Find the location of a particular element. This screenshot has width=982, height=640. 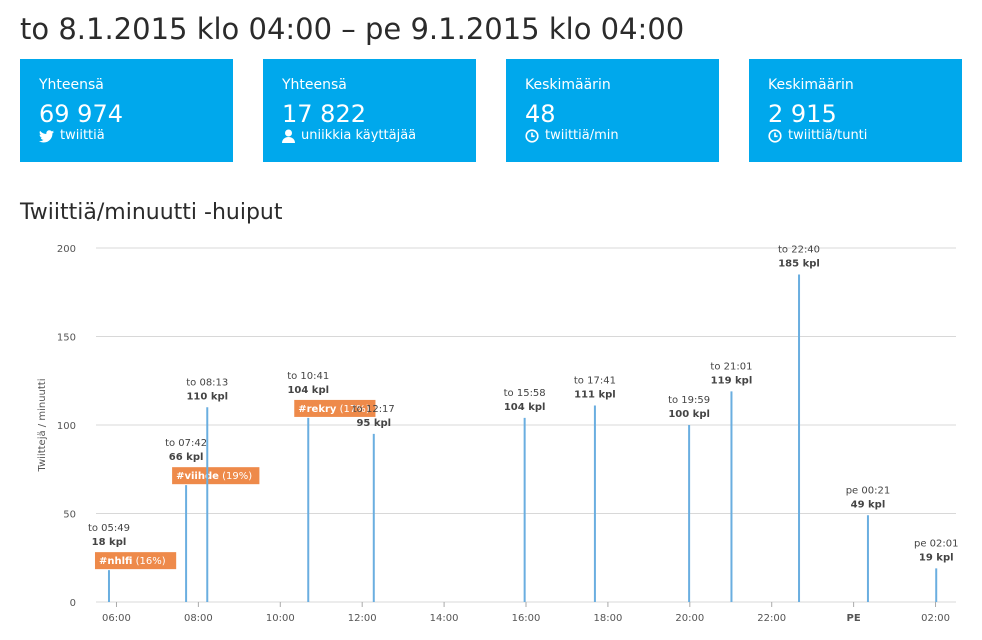

peak-time-label: to 08:13 is located at coordinates (207, 382).